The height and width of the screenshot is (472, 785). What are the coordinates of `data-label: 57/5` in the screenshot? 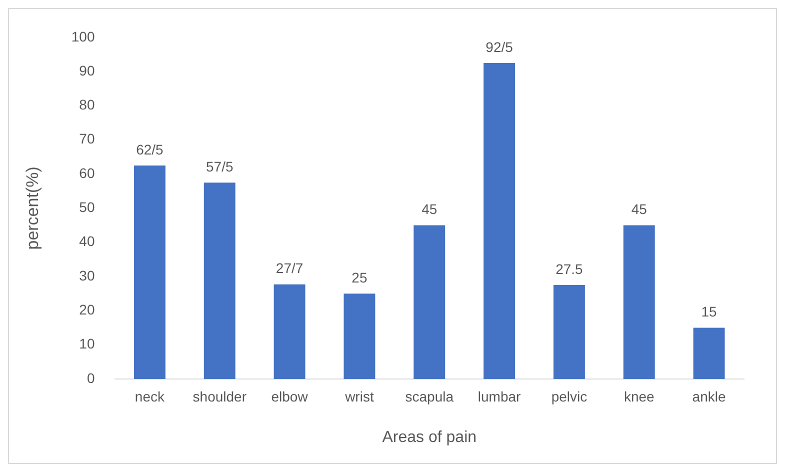 It's located at (220, 166).